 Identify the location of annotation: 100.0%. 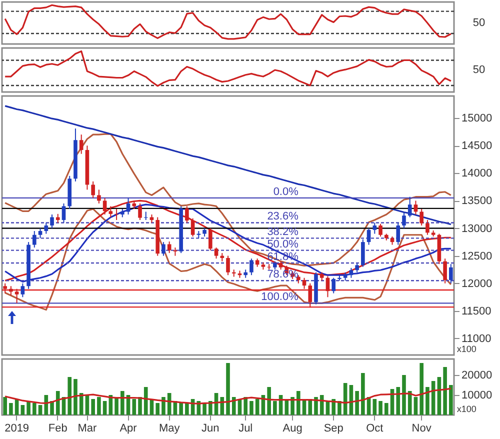
(280, 297).